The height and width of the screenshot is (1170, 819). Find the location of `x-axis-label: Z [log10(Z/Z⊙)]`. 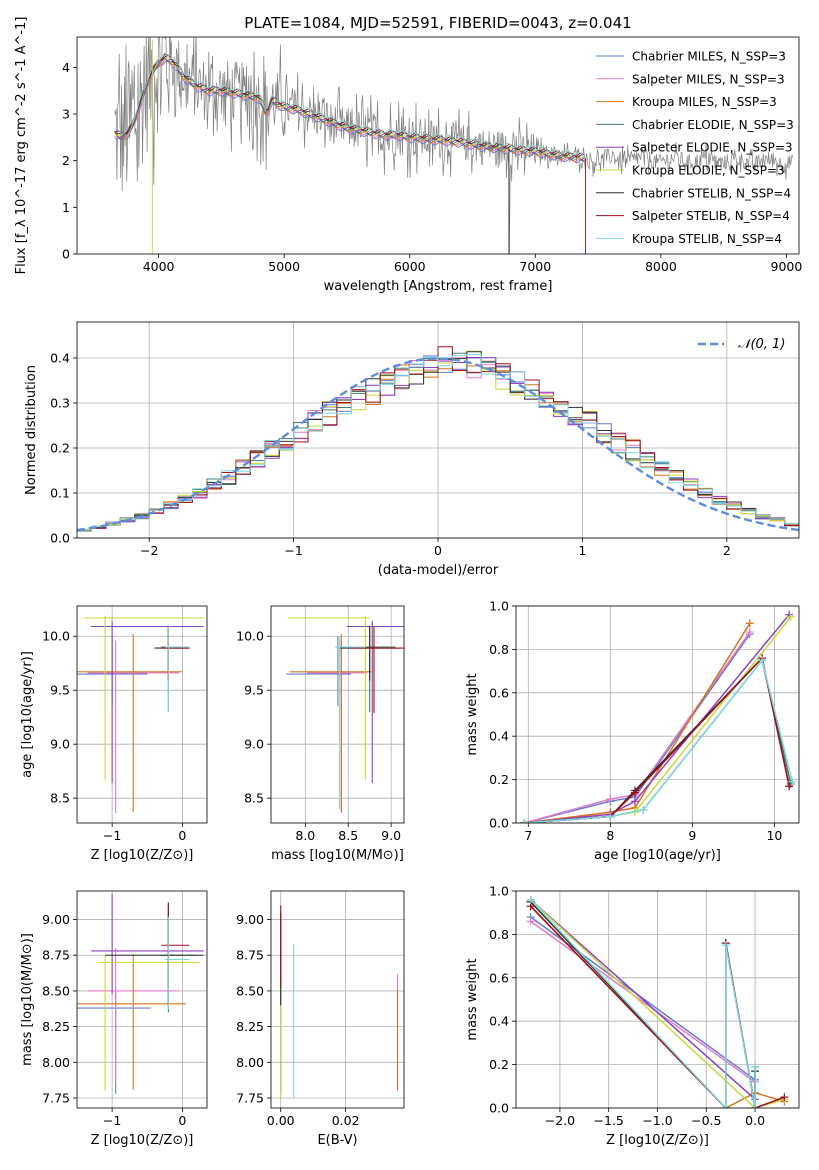

x-axis-label: Z [log10(Z/Z⊙)] is located at coordinates (142, 1140).